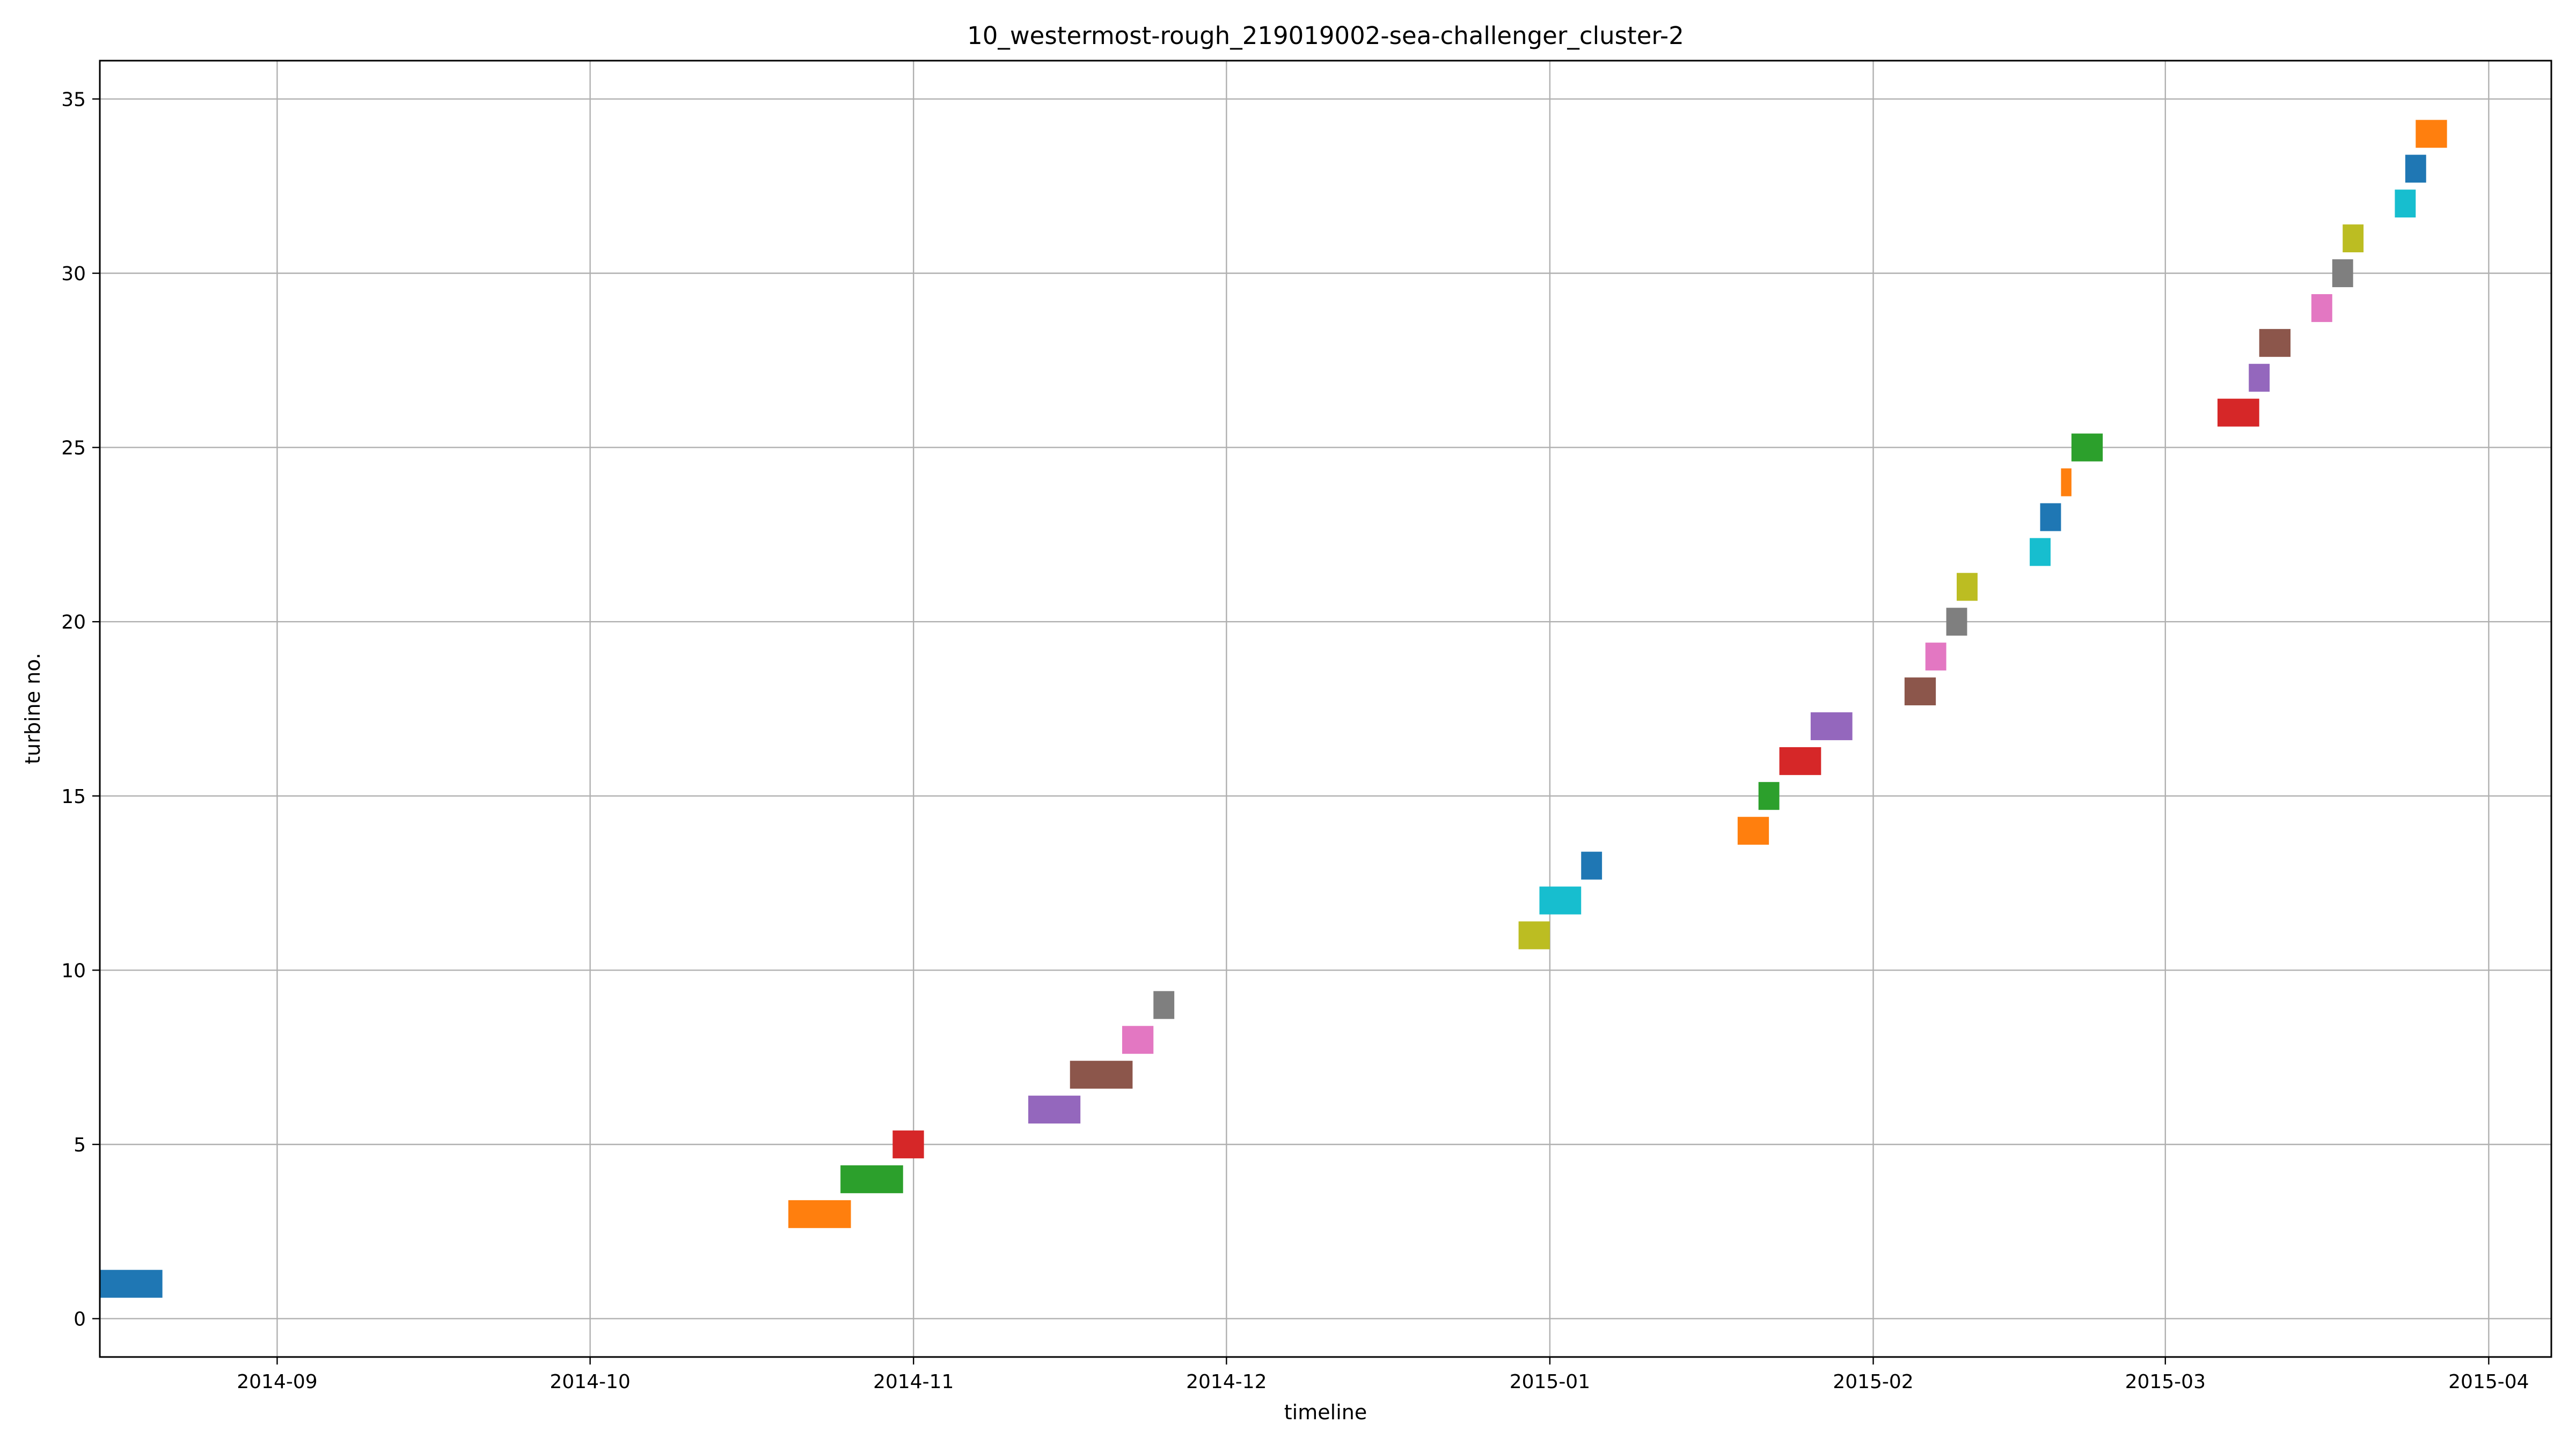  What do you see at coordinates (73, 274) in the screenshot?
I see `y-tick-label: 30` at bounding box center [73, 274].